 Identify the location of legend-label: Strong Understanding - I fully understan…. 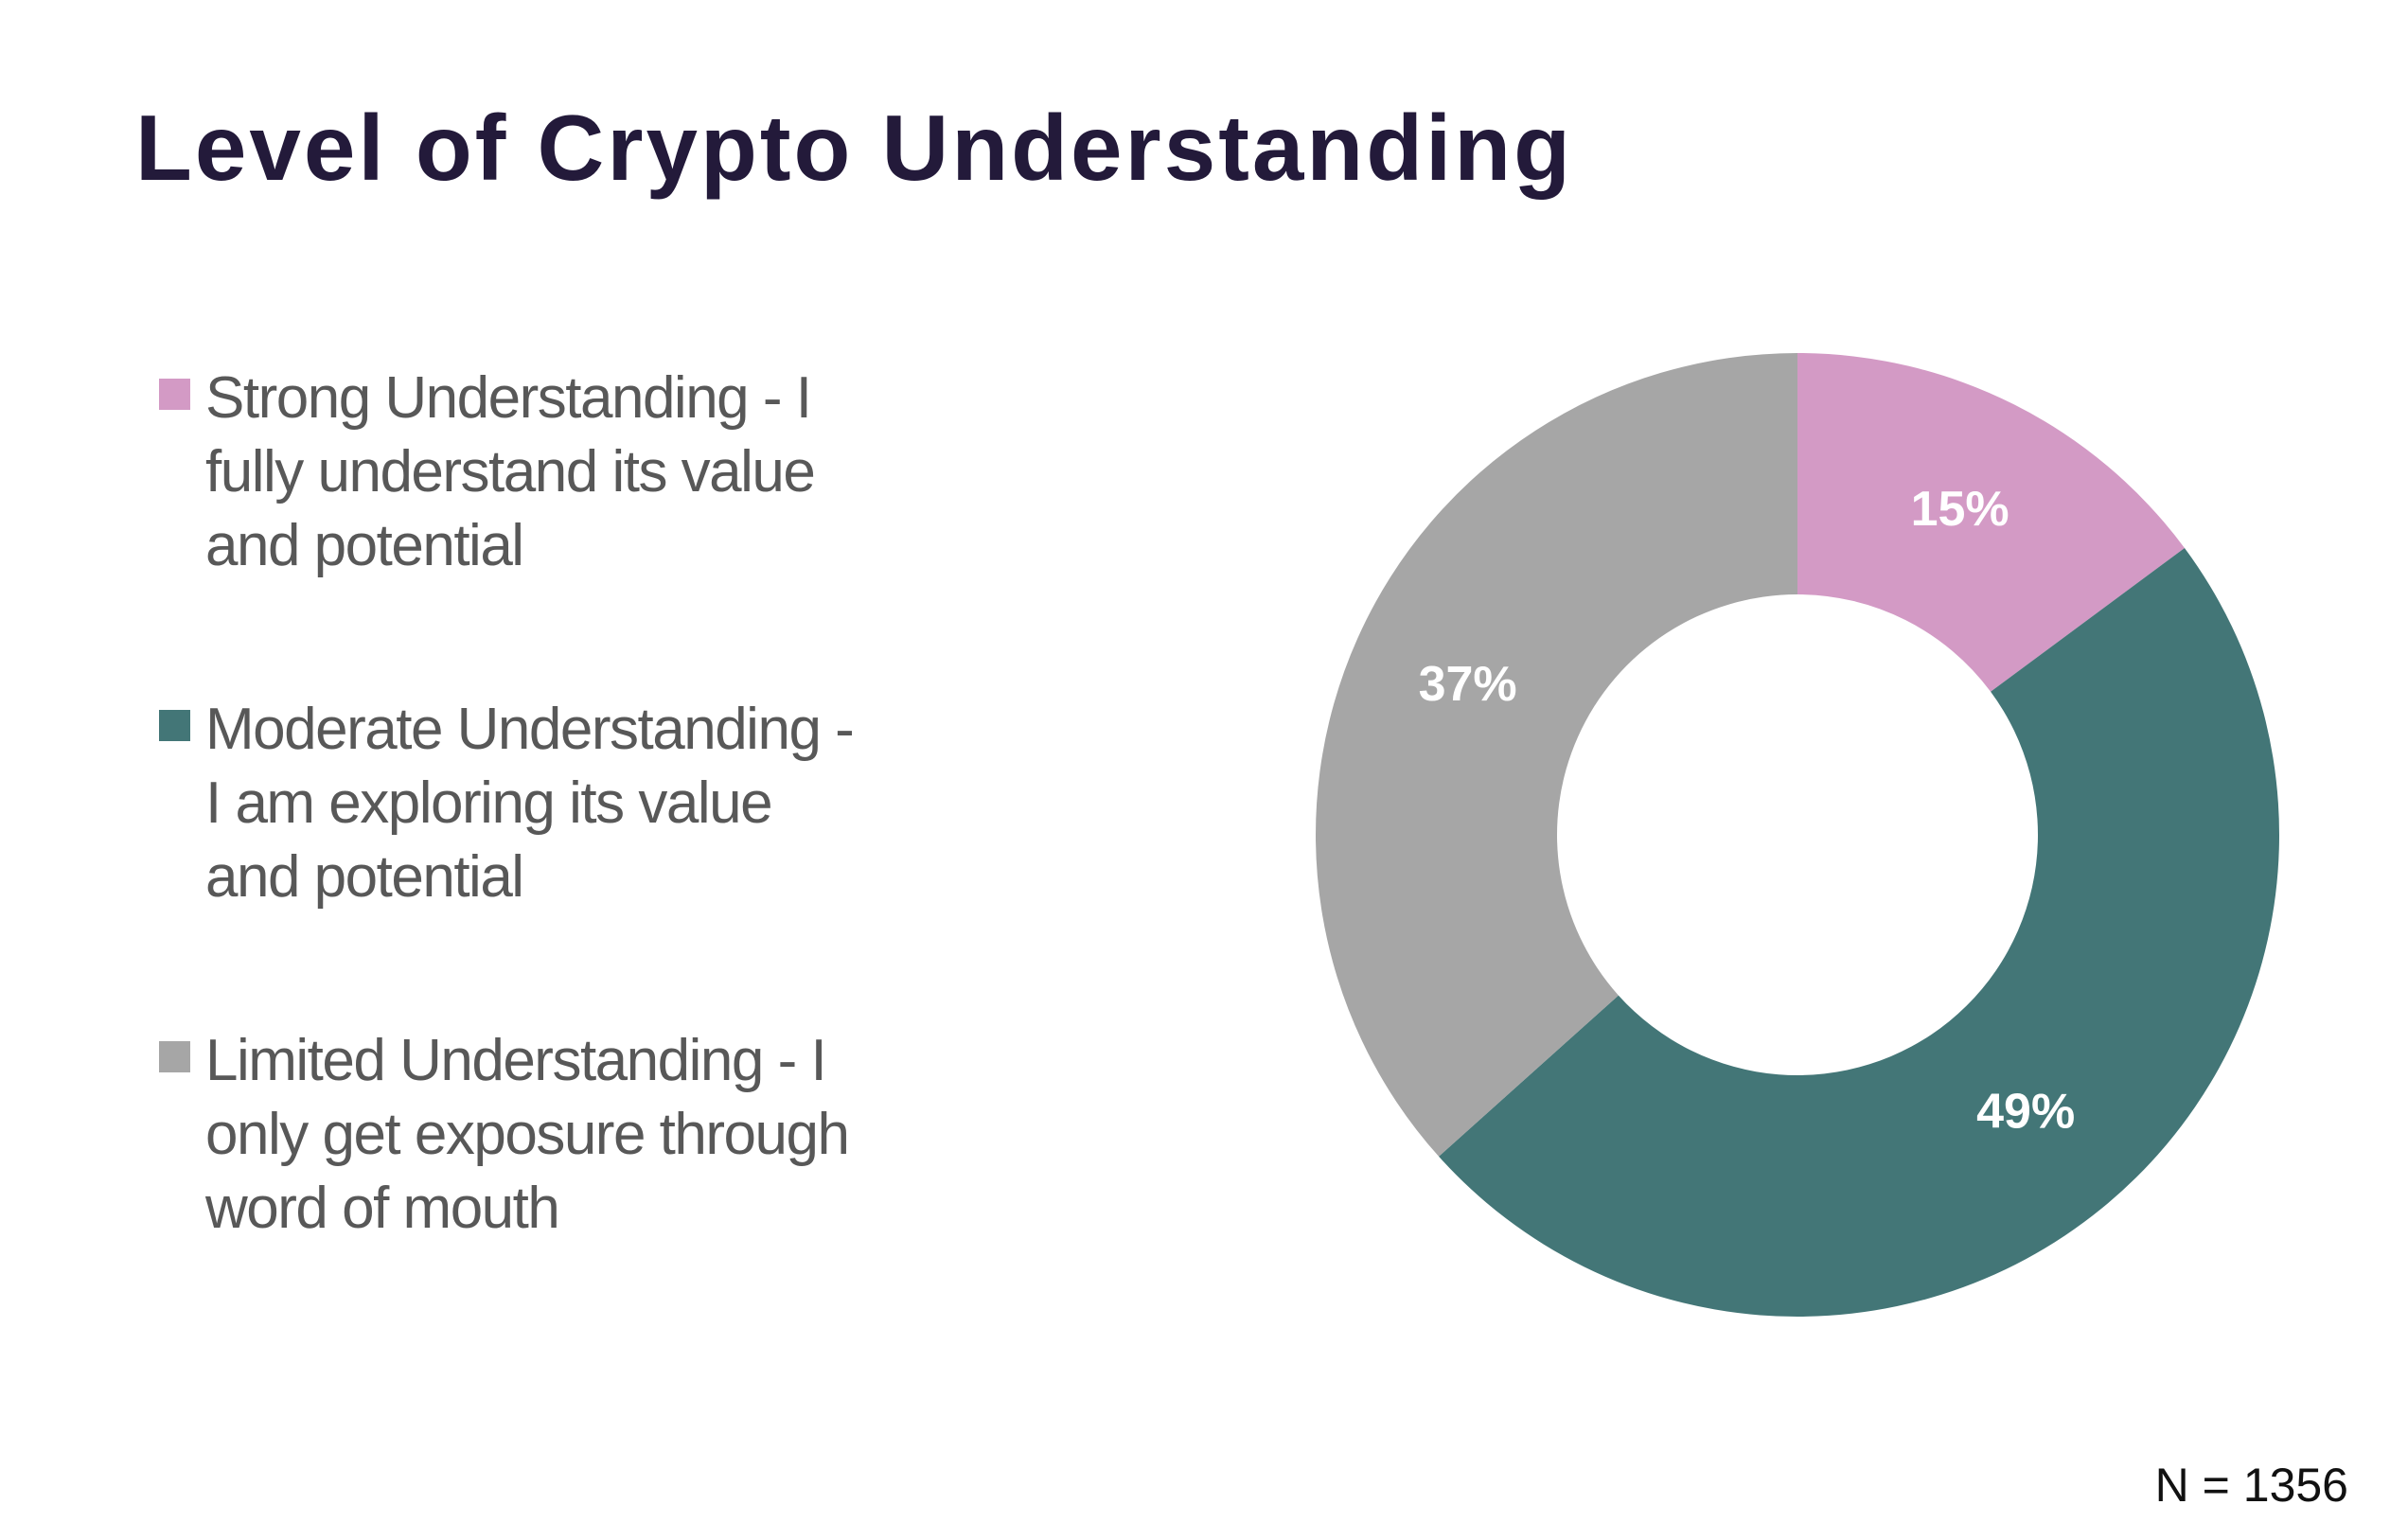
(510, 472).